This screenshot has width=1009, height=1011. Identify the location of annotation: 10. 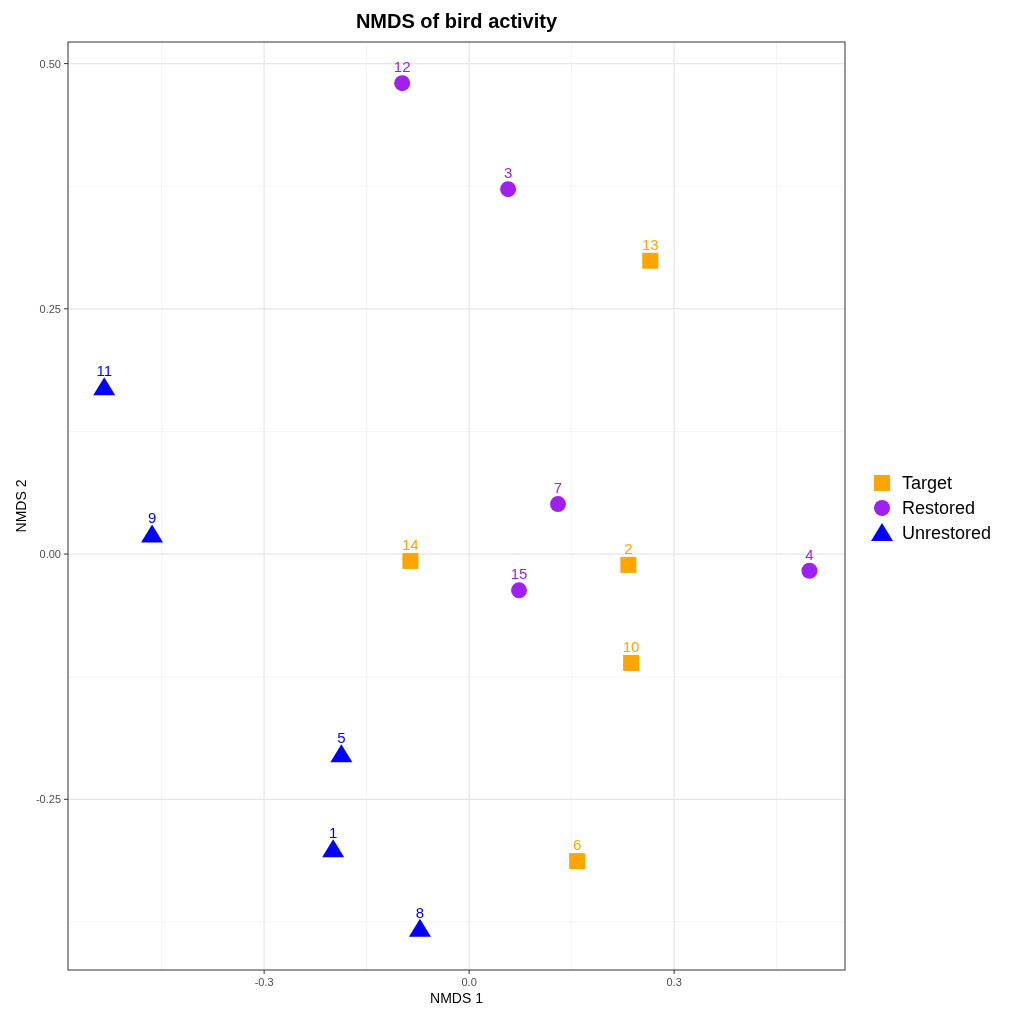
(631, 646).